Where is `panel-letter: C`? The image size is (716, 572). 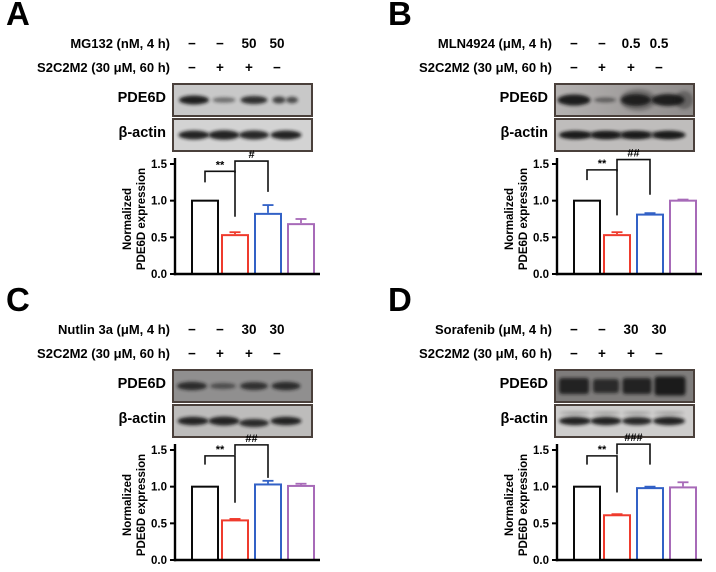 panel-letter: C is located at coordinates (18, 299).